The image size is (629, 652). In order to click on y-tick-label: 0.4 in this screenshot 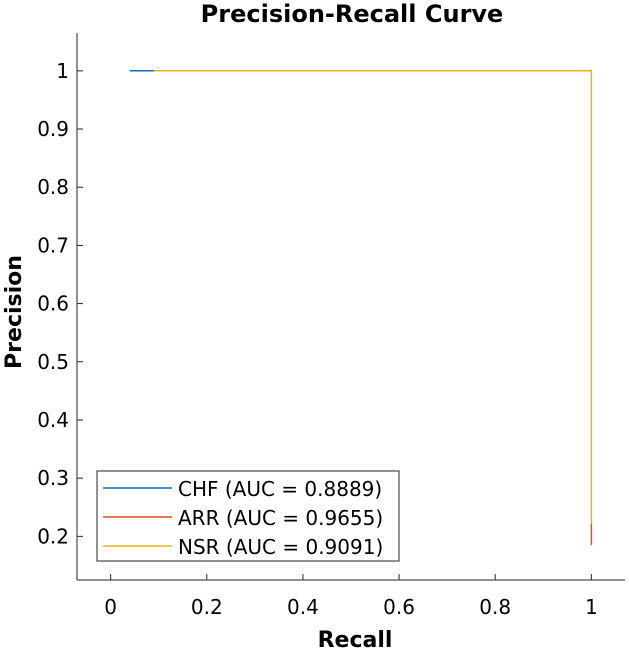, I will do `click(53, 420)`.